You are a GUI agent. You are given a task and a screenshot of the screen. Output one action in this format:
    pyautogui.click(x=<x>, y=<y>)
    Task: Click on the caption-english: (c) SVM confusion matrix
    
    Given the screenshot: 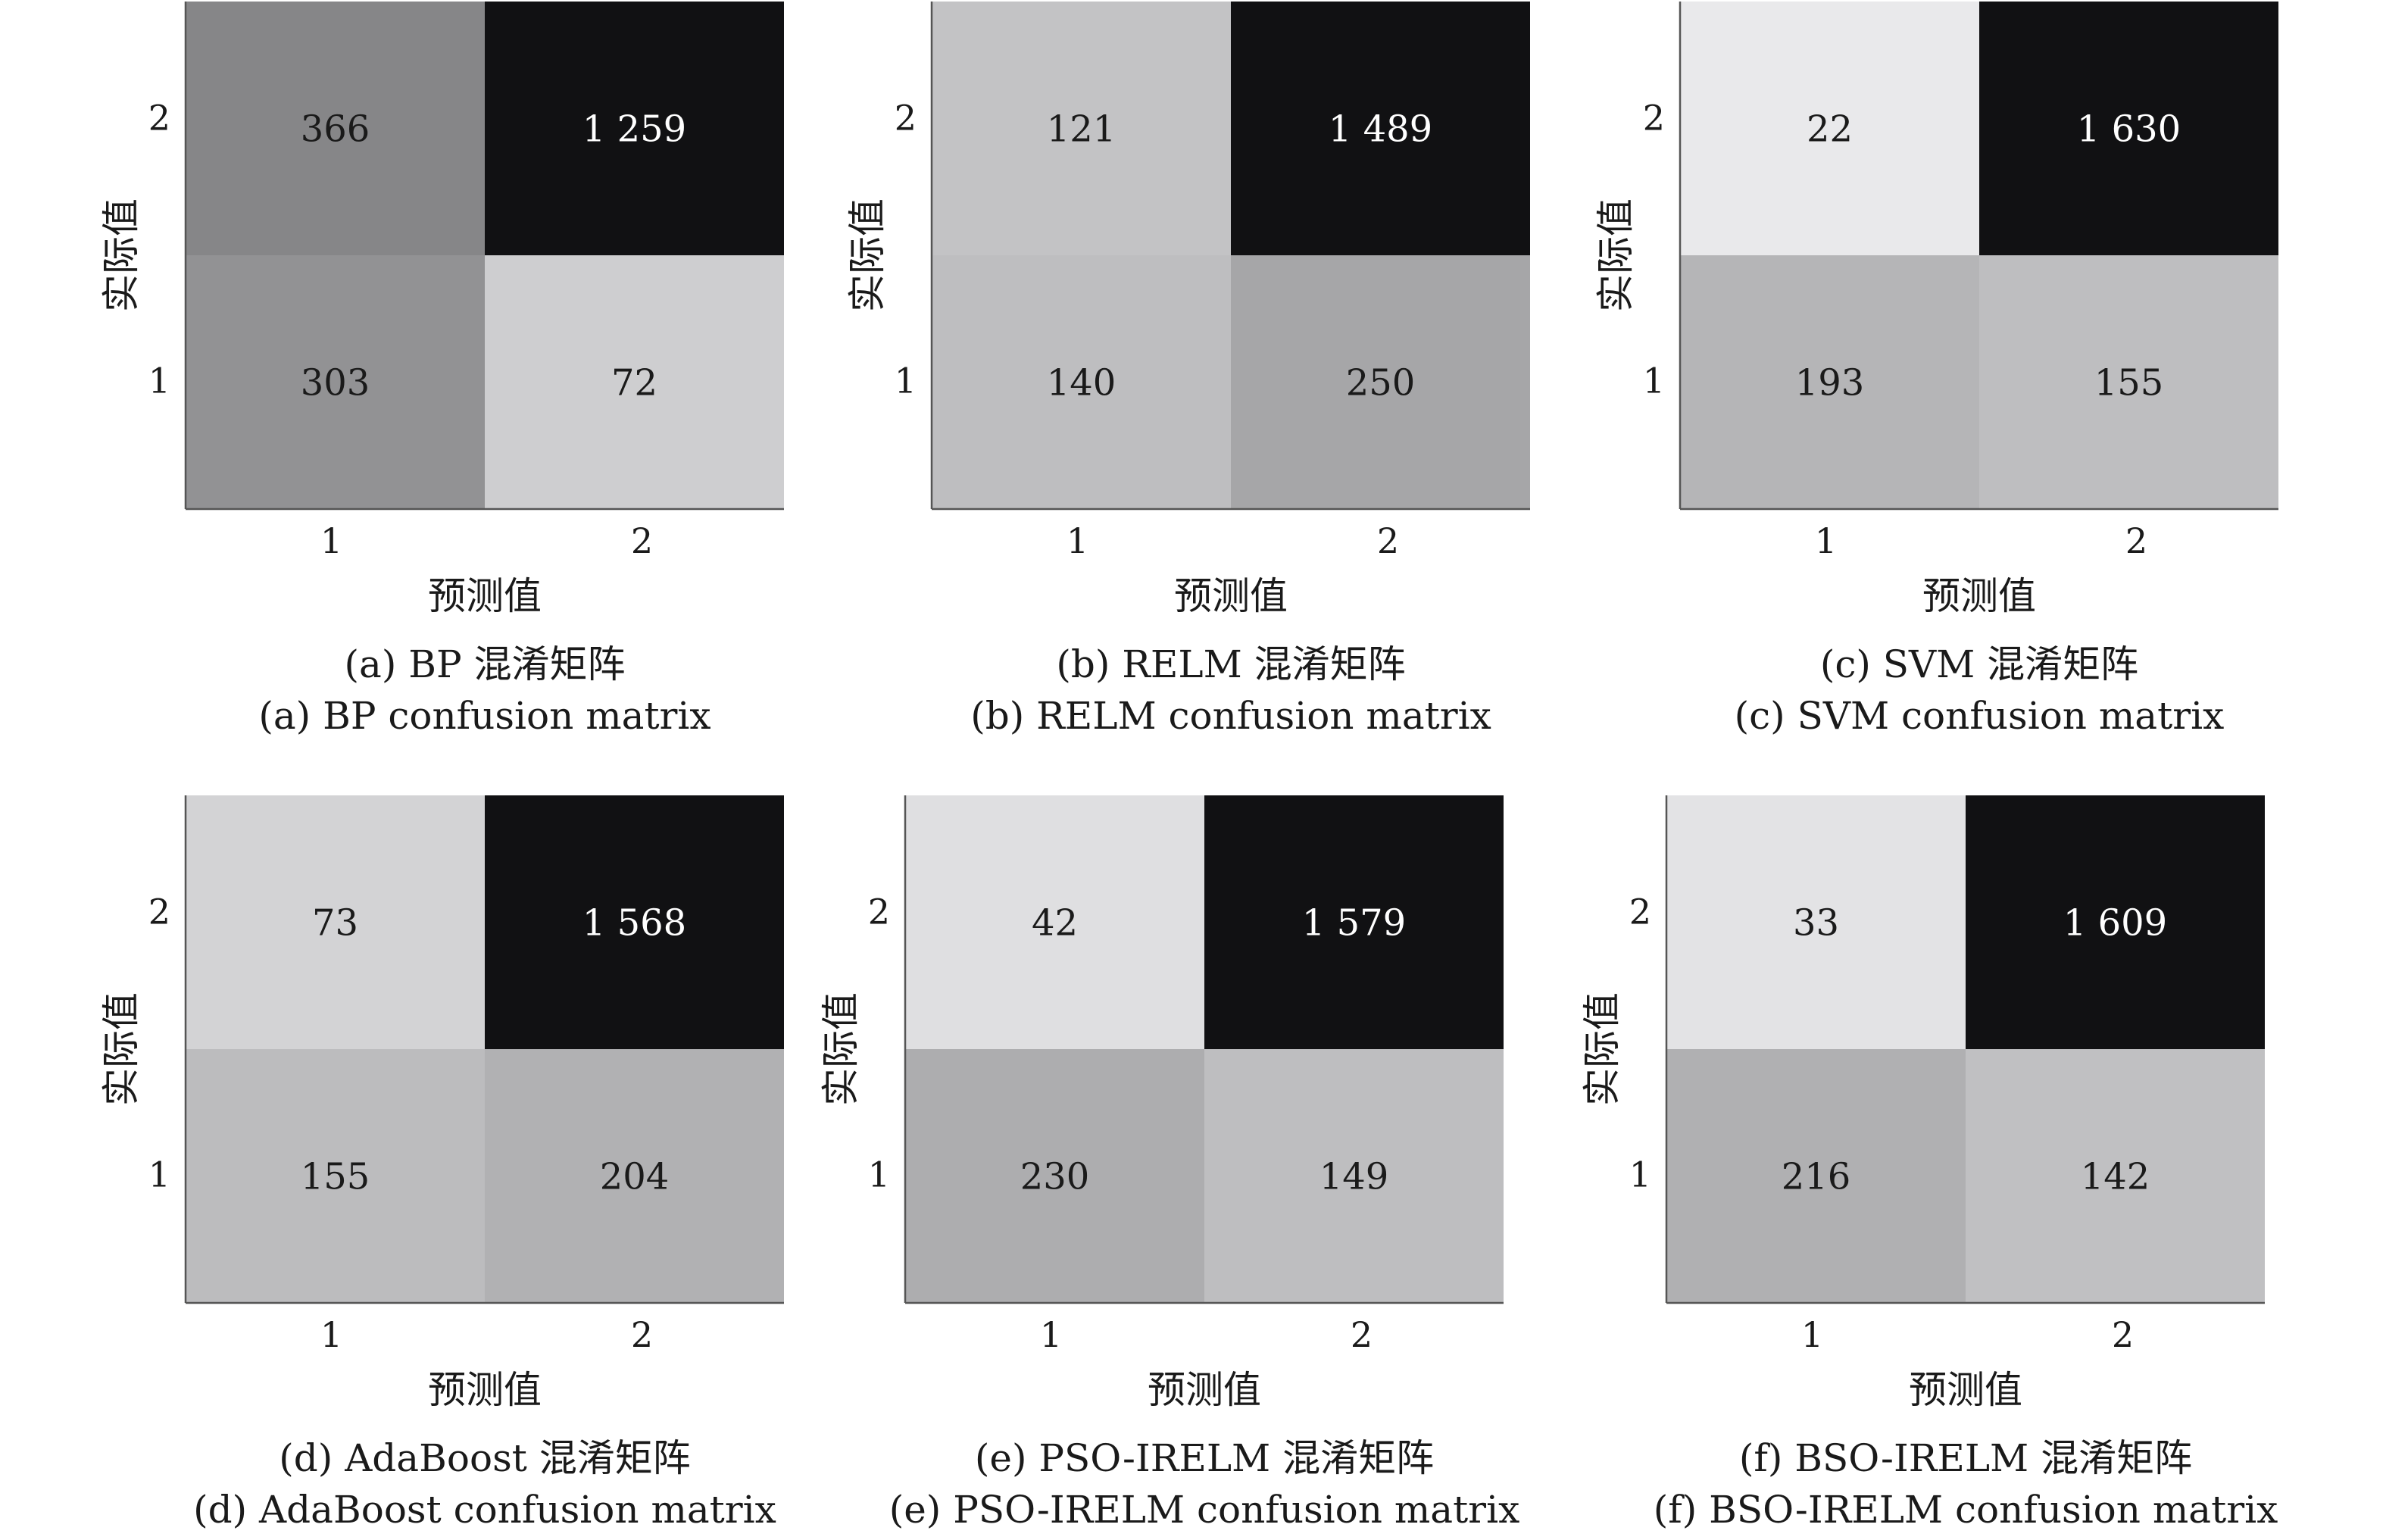 What is the action you would take?
    pyautogui.click(x=1980, y=716)
    